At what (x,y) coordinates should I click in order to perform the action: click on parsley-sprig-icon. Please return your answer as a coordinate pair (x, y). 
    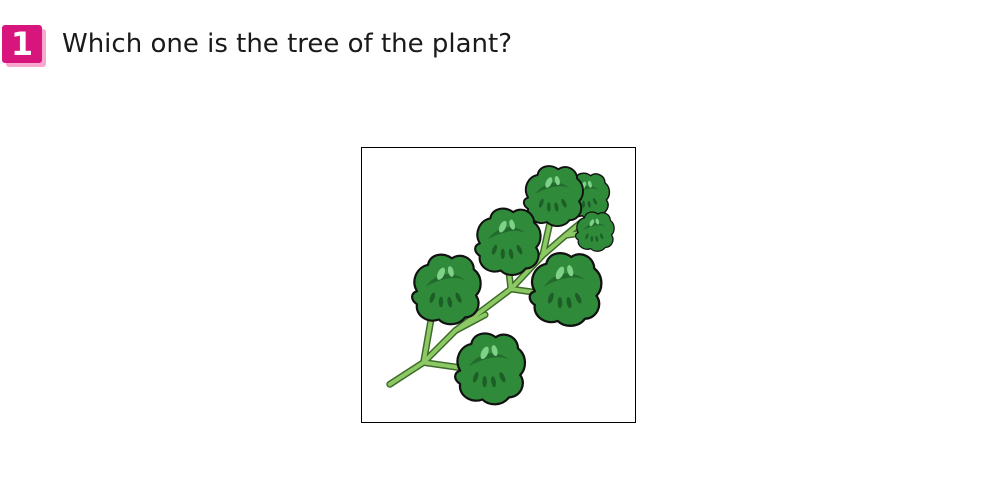
    Looking at the image, I should click on (500, 285).